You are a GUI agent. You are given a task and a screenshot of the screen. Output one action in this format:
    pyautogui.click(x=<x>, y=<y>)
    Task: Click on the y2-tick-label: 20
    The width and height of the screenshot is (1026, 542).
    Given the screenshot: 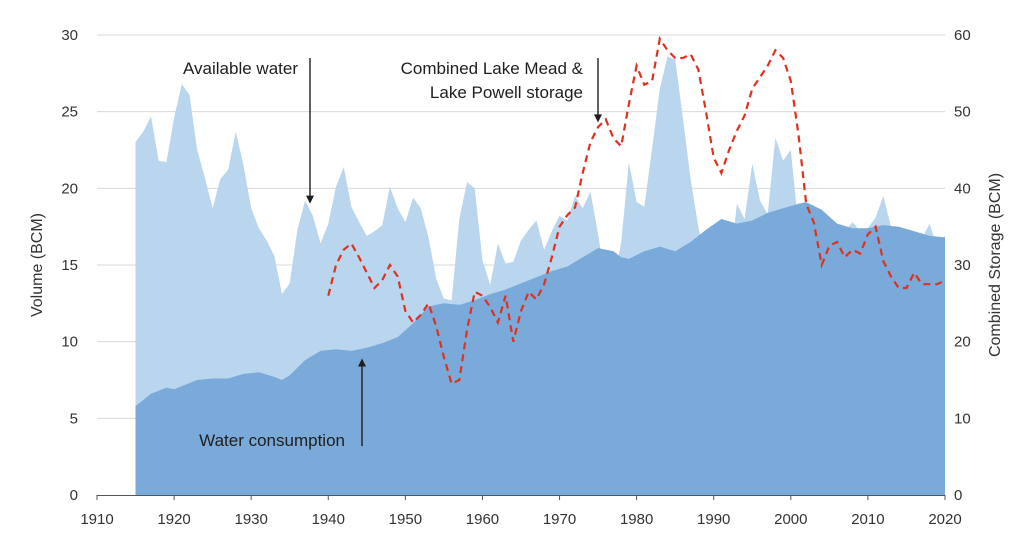 What is the action you would take?
    pyautogui.click(x=962, y=342)
    